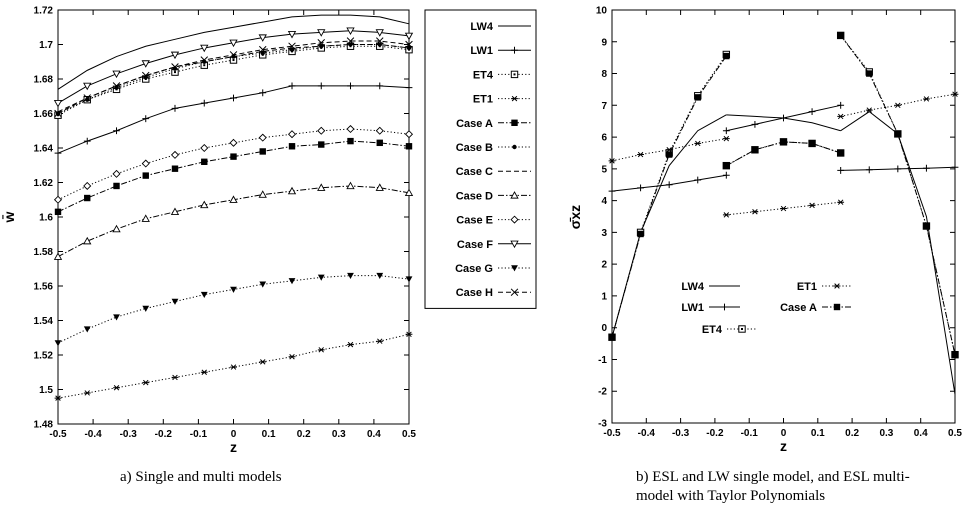 The height and width of the screenshot is (517, 970). Describe the element at coordinates (824, 287) in the screenshot. I see `chart-b-legend-entry: ET1` at that location.